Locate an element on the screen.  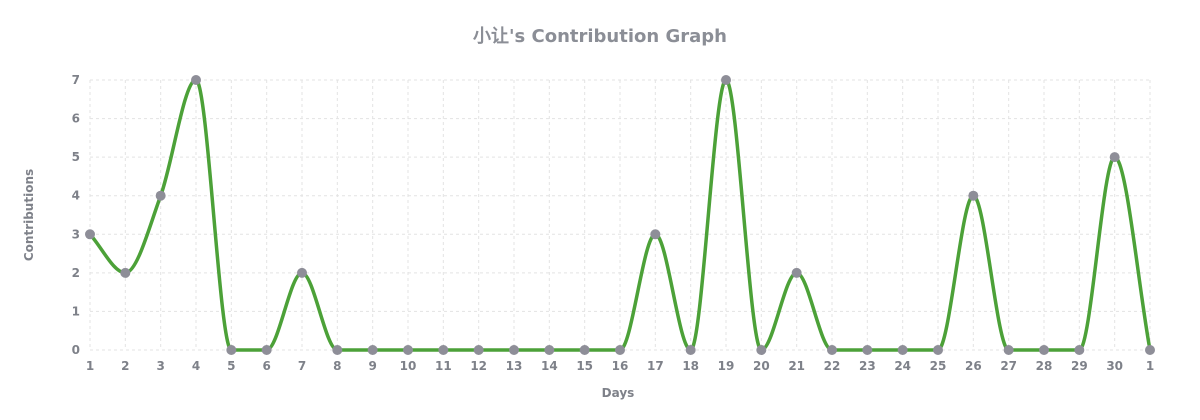
x-tick-label: 11 is located at coordinates (443, 366).